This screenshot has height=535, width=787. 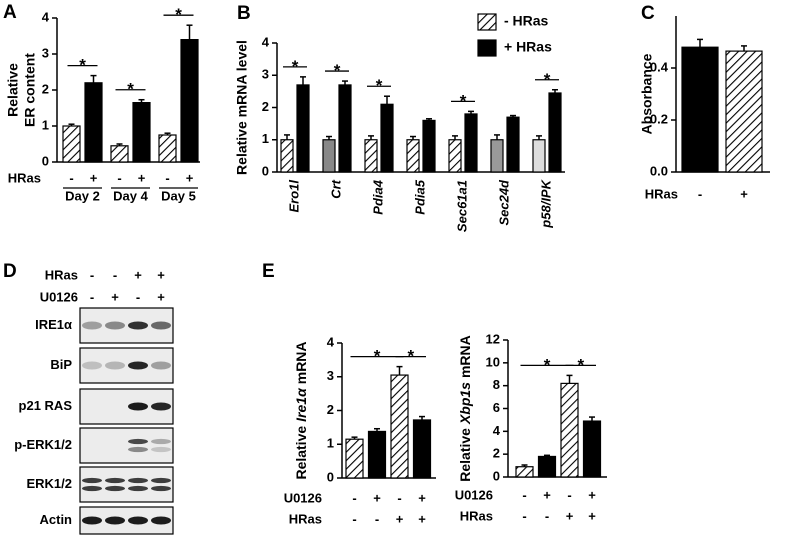 What do you see at coordinates (493, 361) in the screenshot?
I see `y-tick-label: 10` at bounding box center [493, 361].